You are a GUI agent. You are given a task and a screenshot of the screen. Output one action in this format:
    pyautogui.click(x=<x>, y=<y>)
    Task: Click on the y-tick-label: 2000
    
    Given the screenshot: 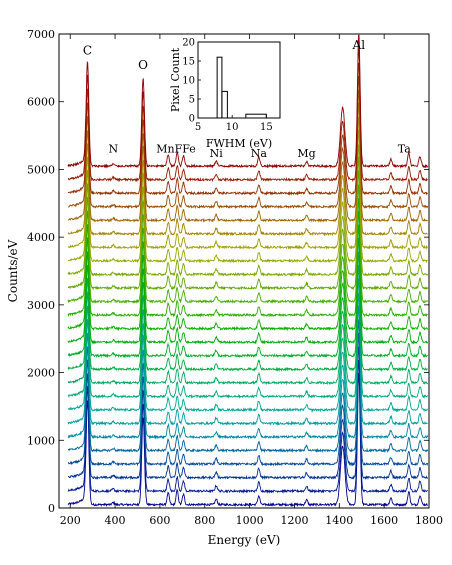 What is the action you would take?
    pyautogui.click(x=41, y=373)
    